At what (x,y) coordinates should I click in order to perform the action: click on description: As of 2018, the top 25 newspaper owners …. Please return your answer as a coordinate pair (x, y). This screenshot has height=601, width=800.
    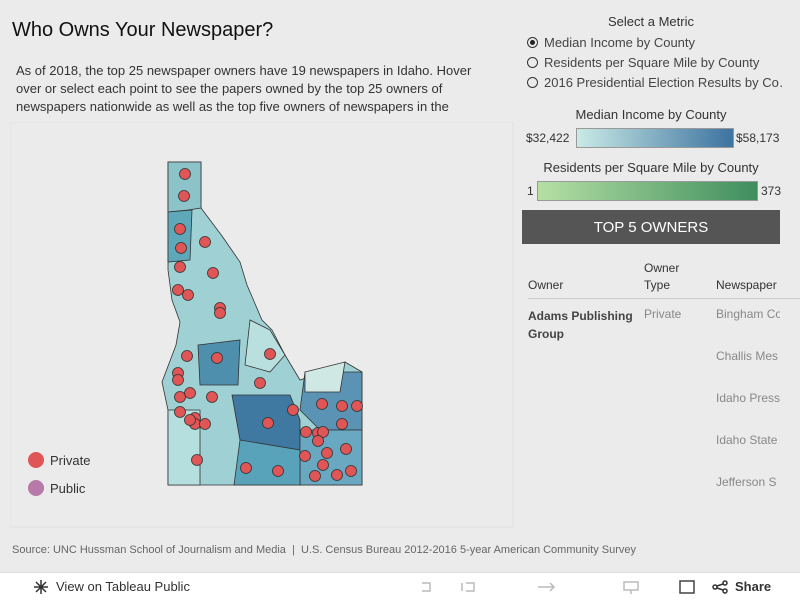
    Looking at the image, I should click on (244, 88).